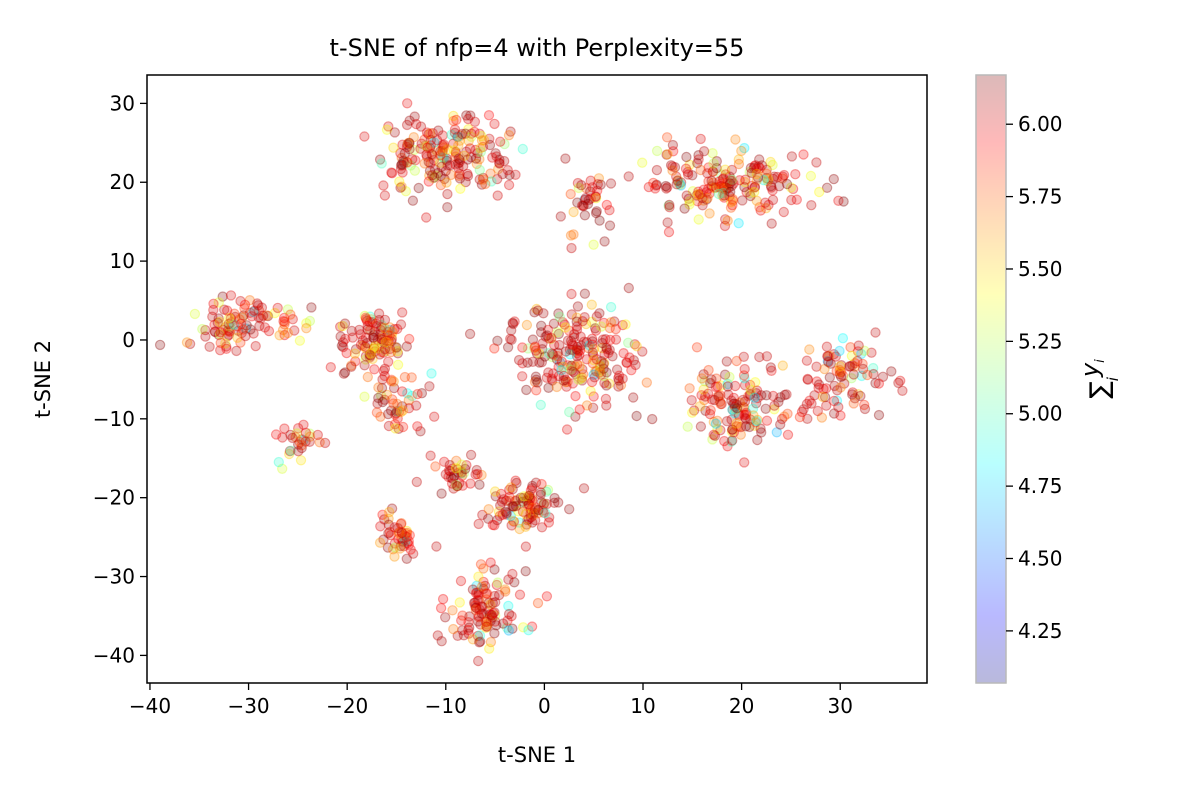 The height and width of the screenshot is (800, 1200). Describe the element at coordinates (122, 261) in the screenshot. I see `y-tick-label: 10` at that location.